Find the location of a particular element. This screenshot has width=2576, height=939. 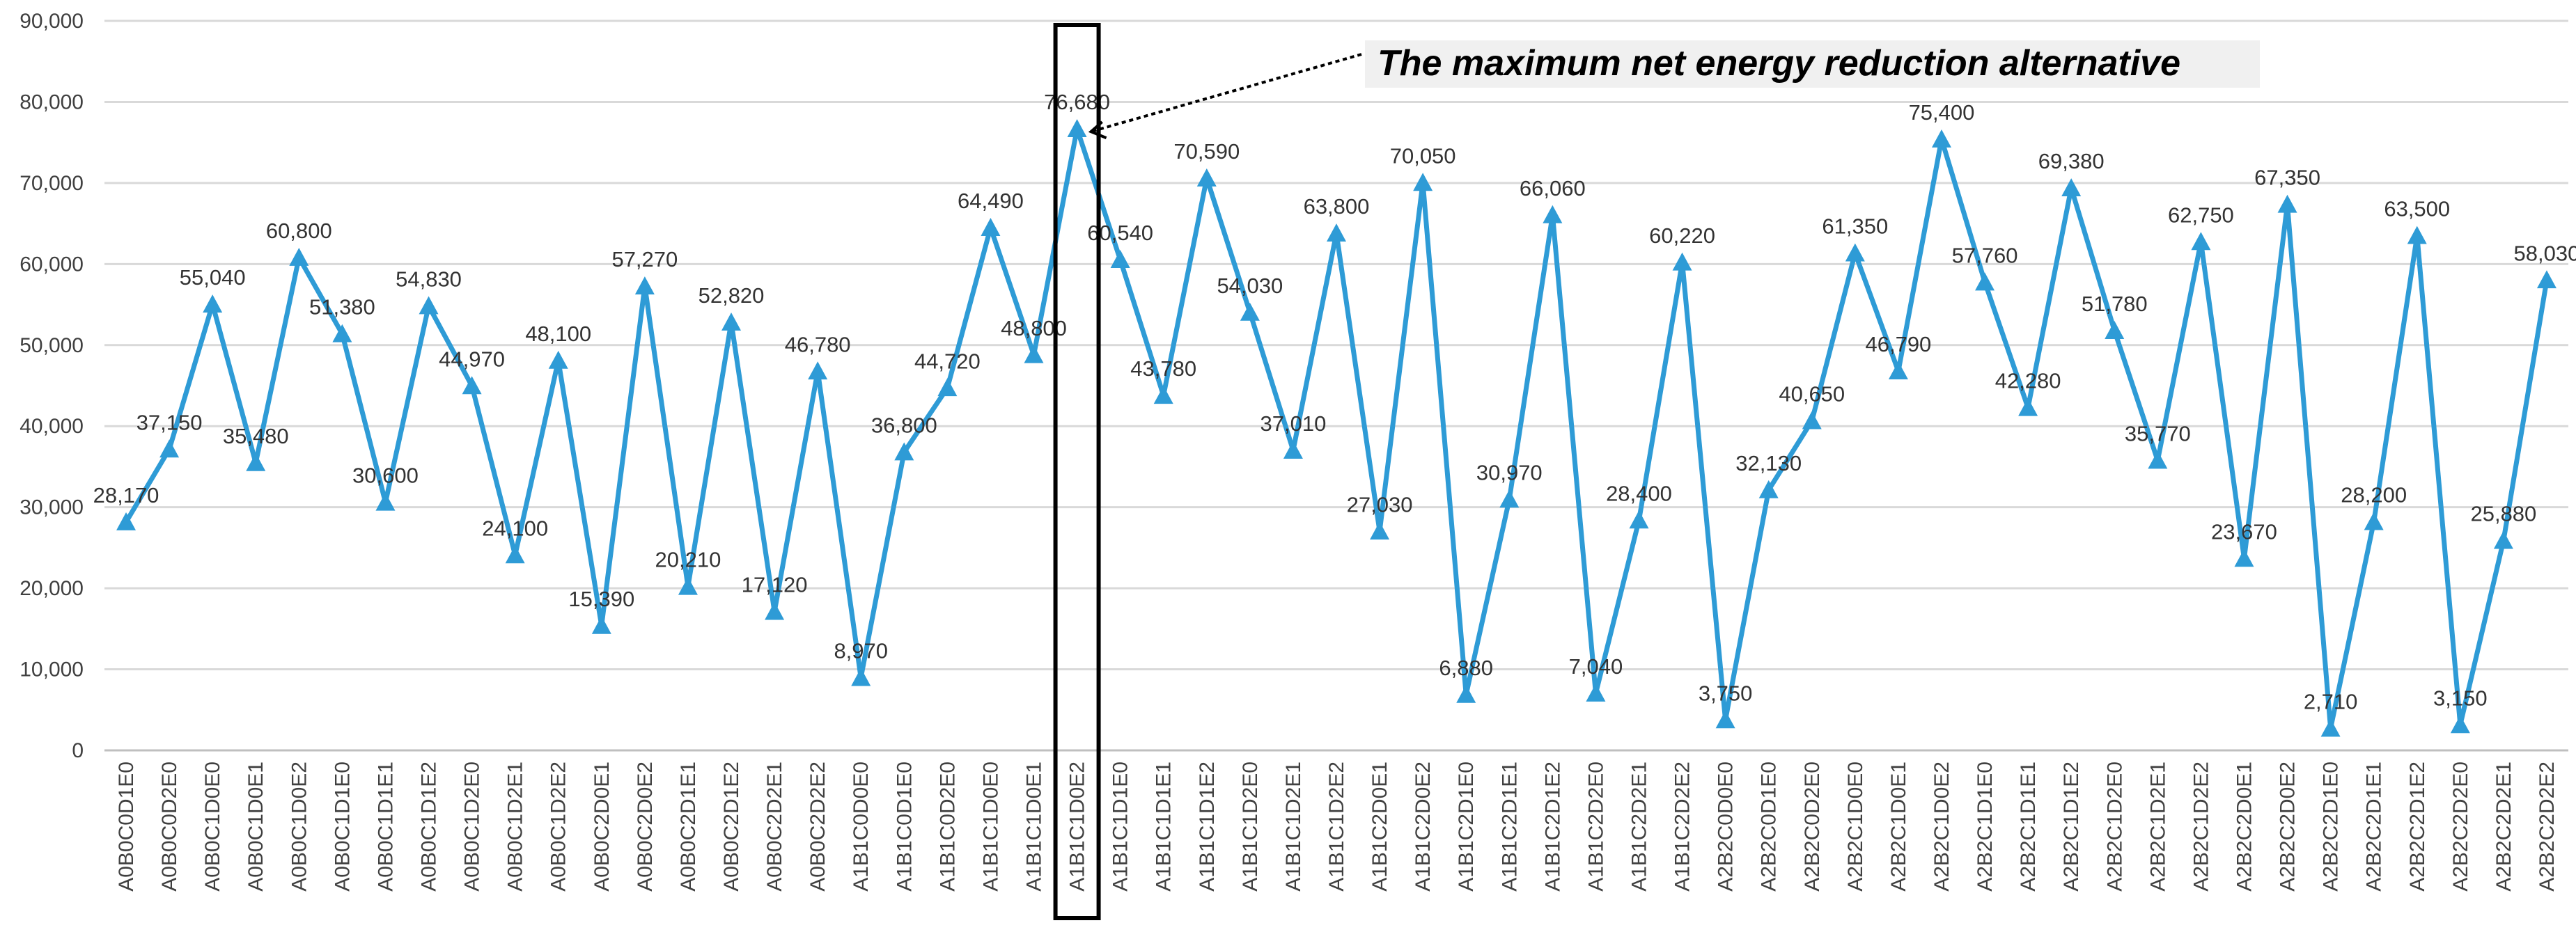

data-label: 61,350 is located at coordinates (1855, 226).